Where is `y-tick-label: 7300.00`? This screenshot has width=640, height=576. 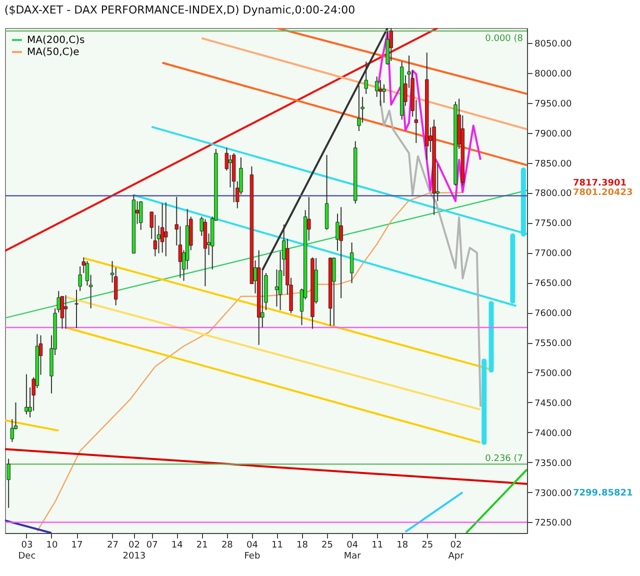 y-tick-label: 7300.00 is located at coordinates (553, 493).